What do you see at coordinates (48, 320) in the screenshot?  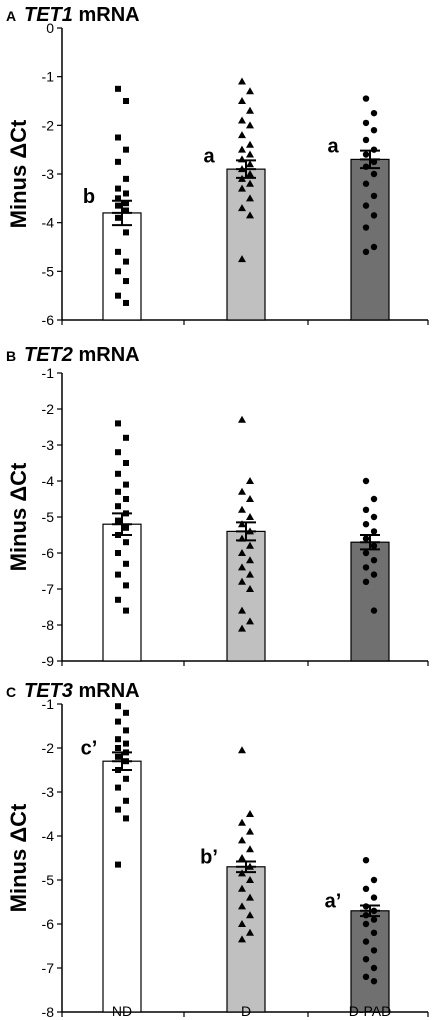 I see `y-tick-label: -6` at bounding box center [48, 320].